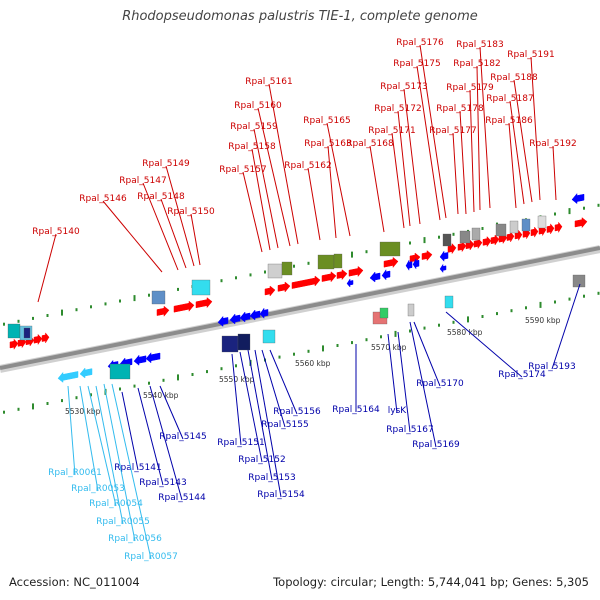 The height and width of the screenshot is (600, 600). I want to click on rna-label: Rpal_R0054, so click(116, 504).